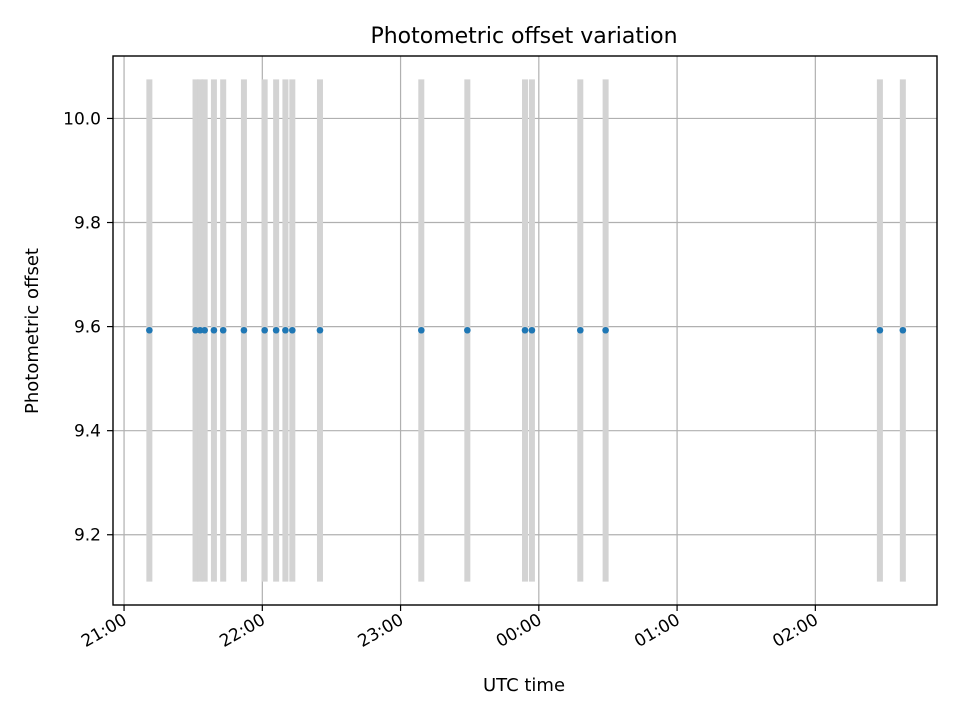 The height and width of the screenshot is (720, 960). I want to click on x-tick-label: 02:00, so click(795, 631).